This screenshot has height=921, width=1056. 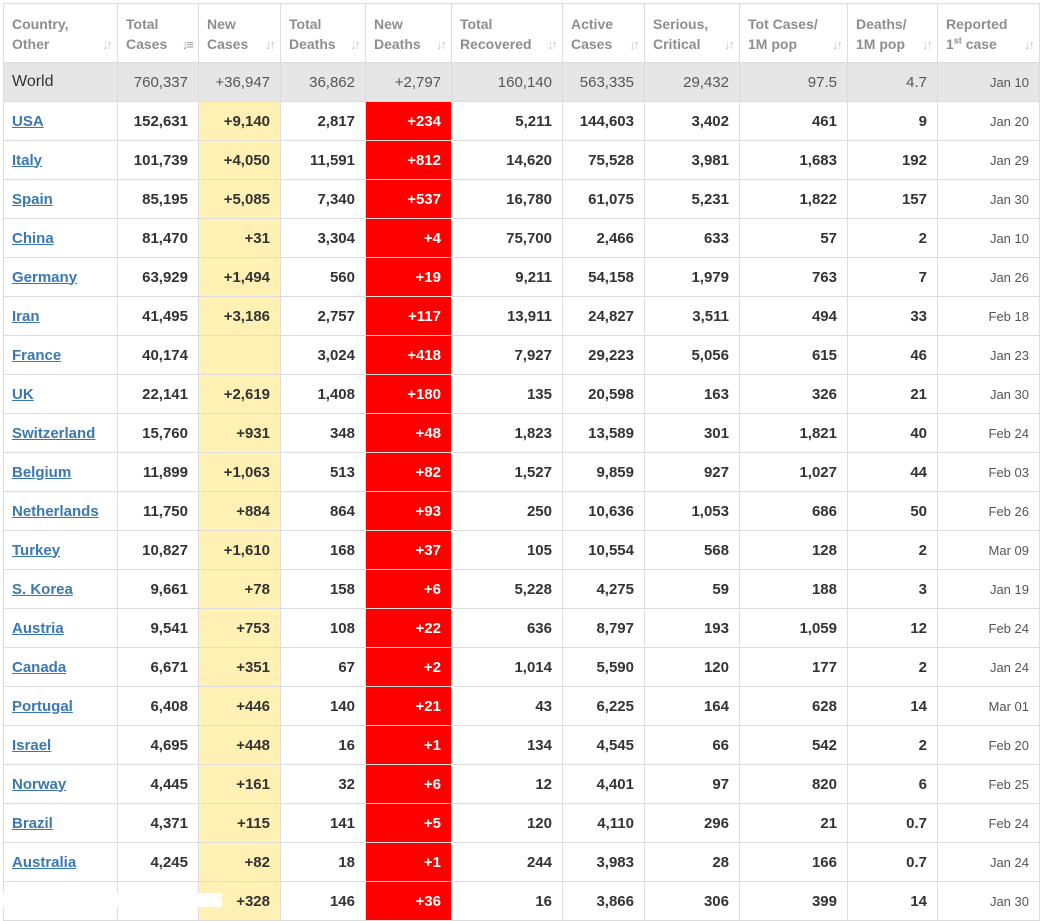 I want to click on serious-critical-cell: 120, so click(x=692, y=667).